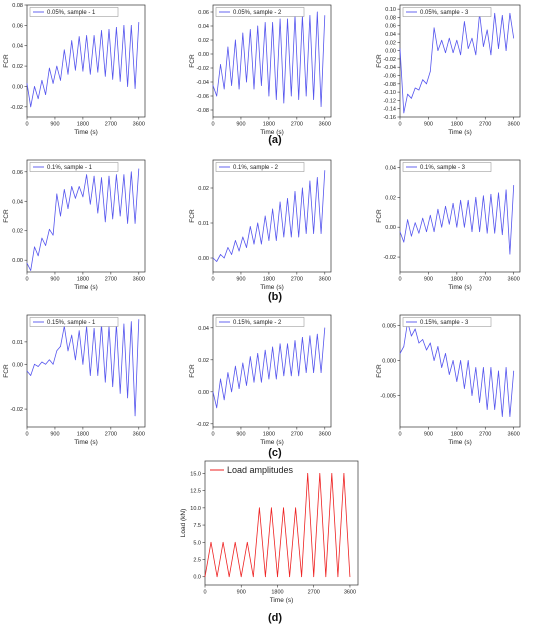 This screenshot has width=550, height=629. What do you see at coordinates (389, 68) in the screenshot?
I see `y-tick-label: -0.04` at bounding box center [389, 68].